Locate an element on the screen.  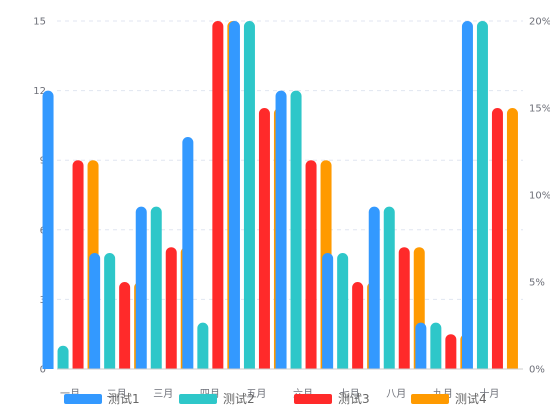
right-y-axis: 0% 5% 10% 15% 20% is located at coordinates (539, 196).